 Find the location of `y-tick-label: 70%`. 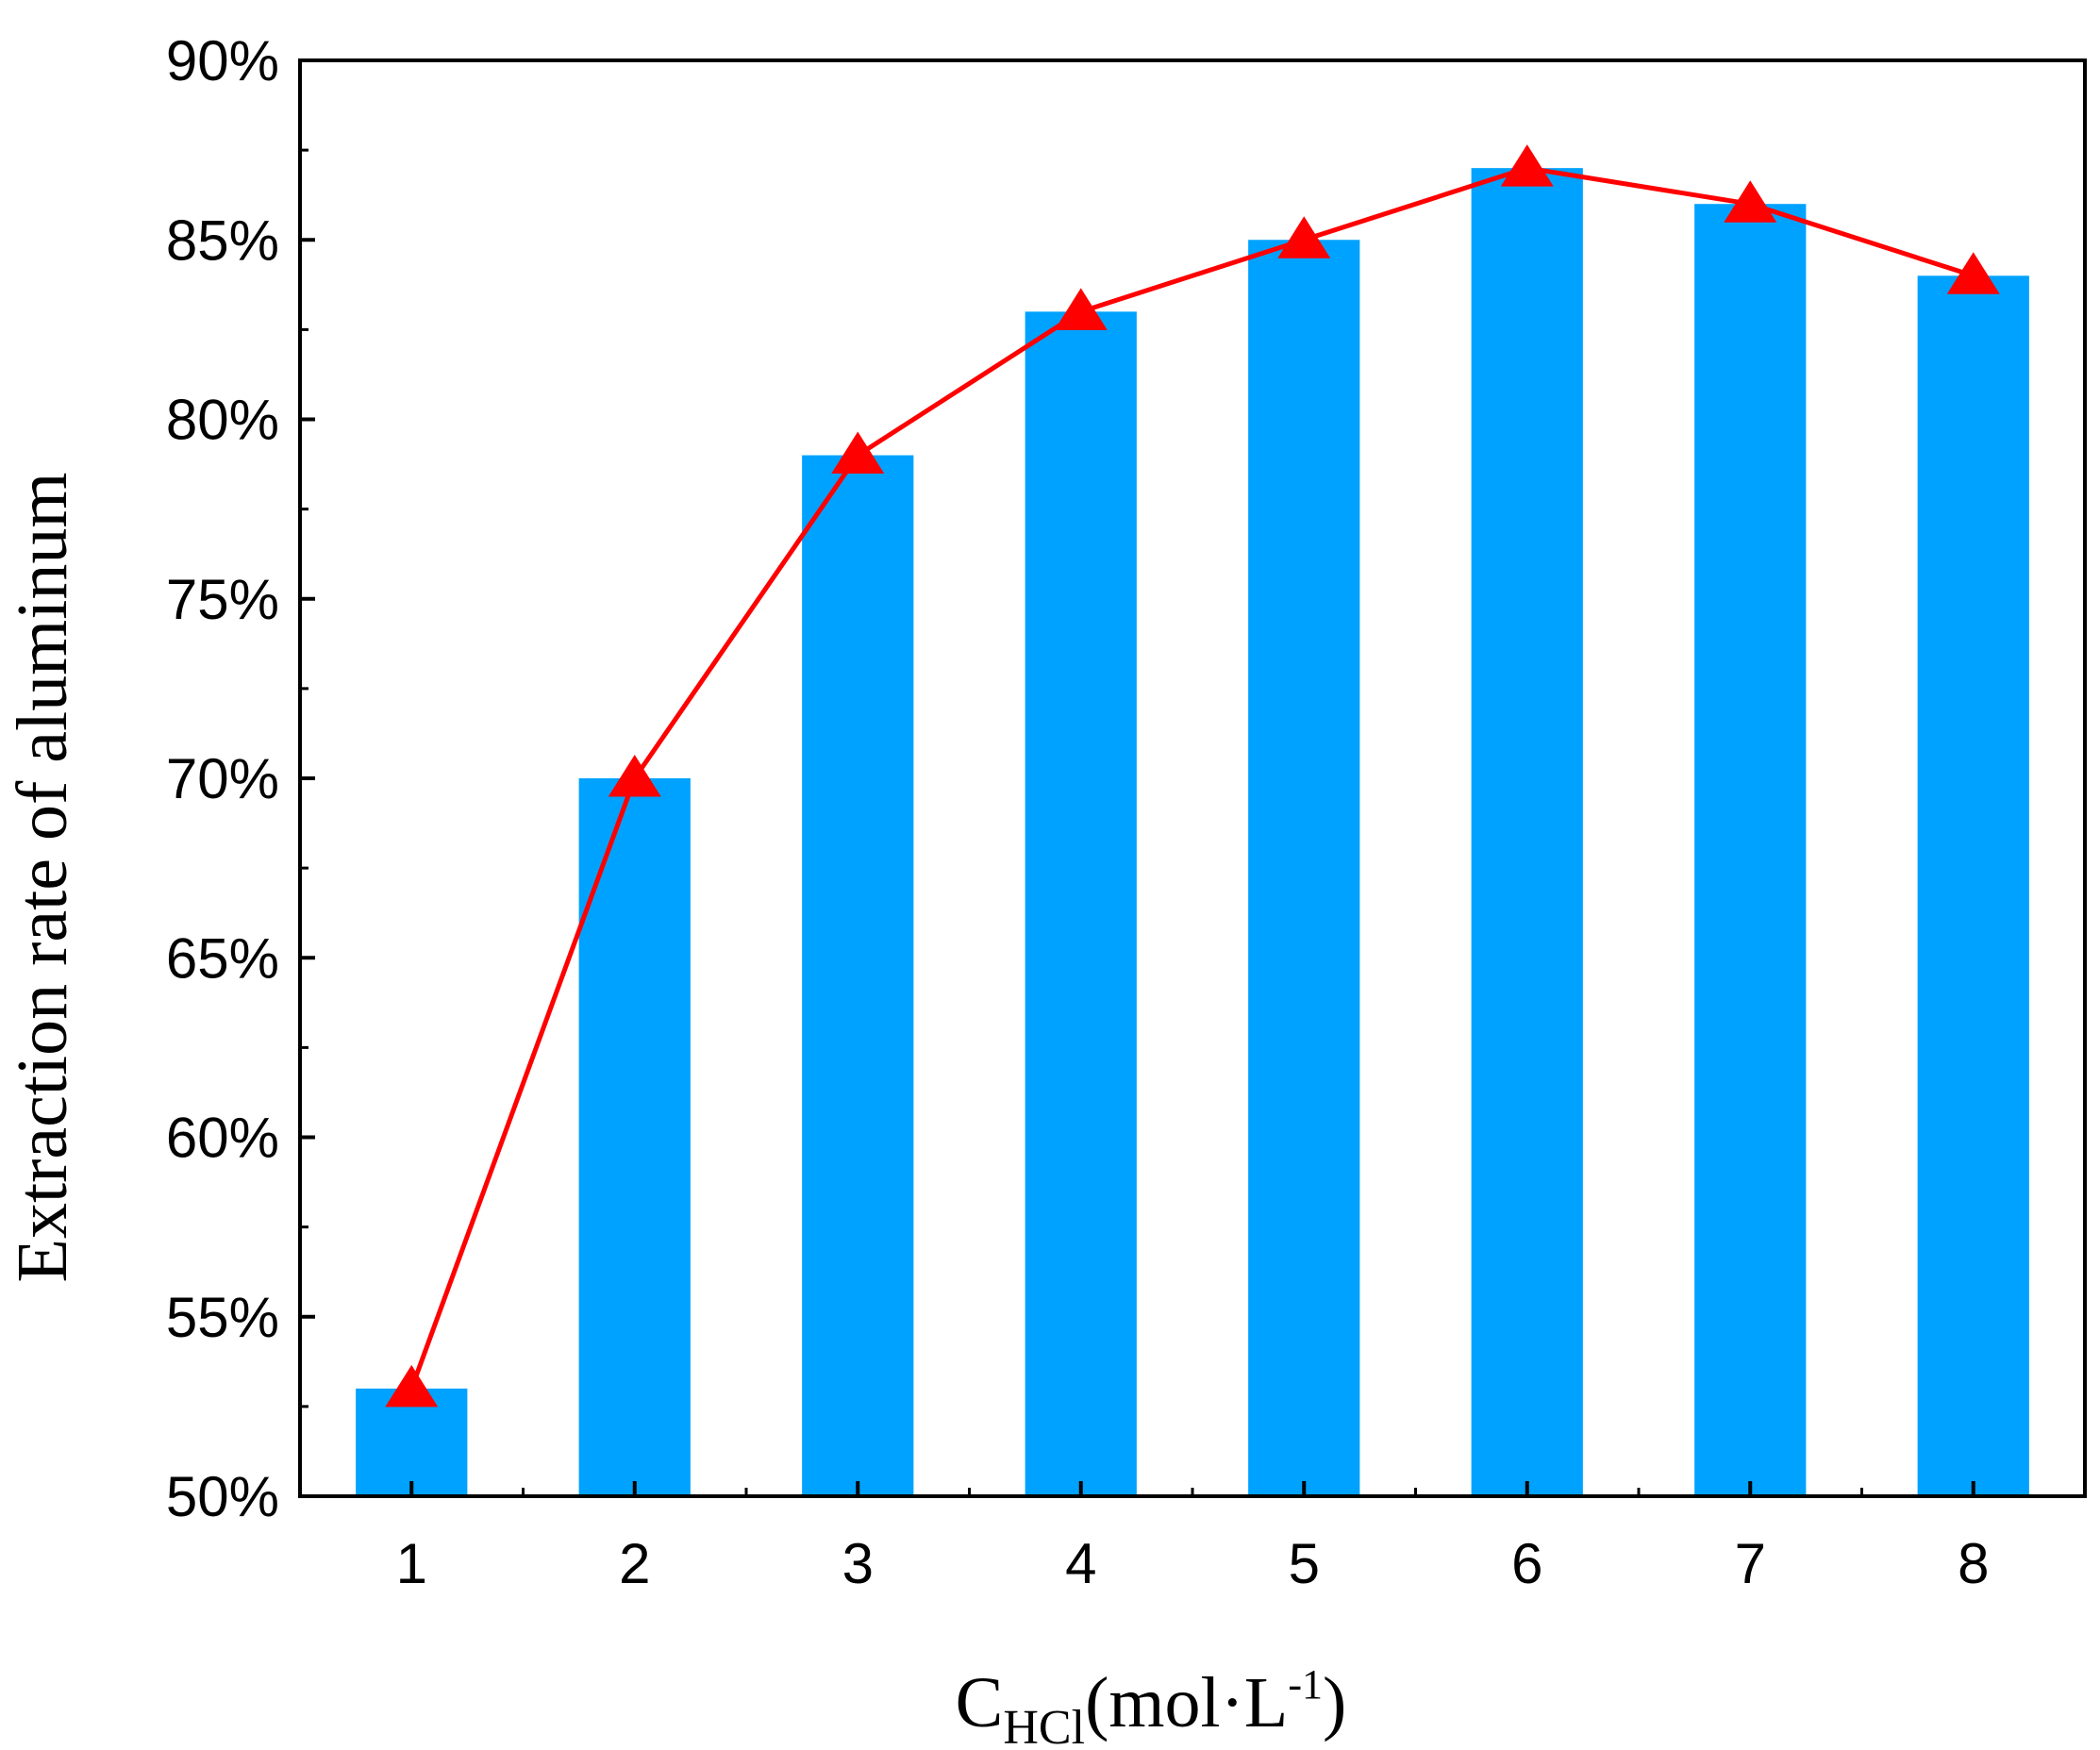

y-tick-label: 70% is located at coordinates (223, 778).